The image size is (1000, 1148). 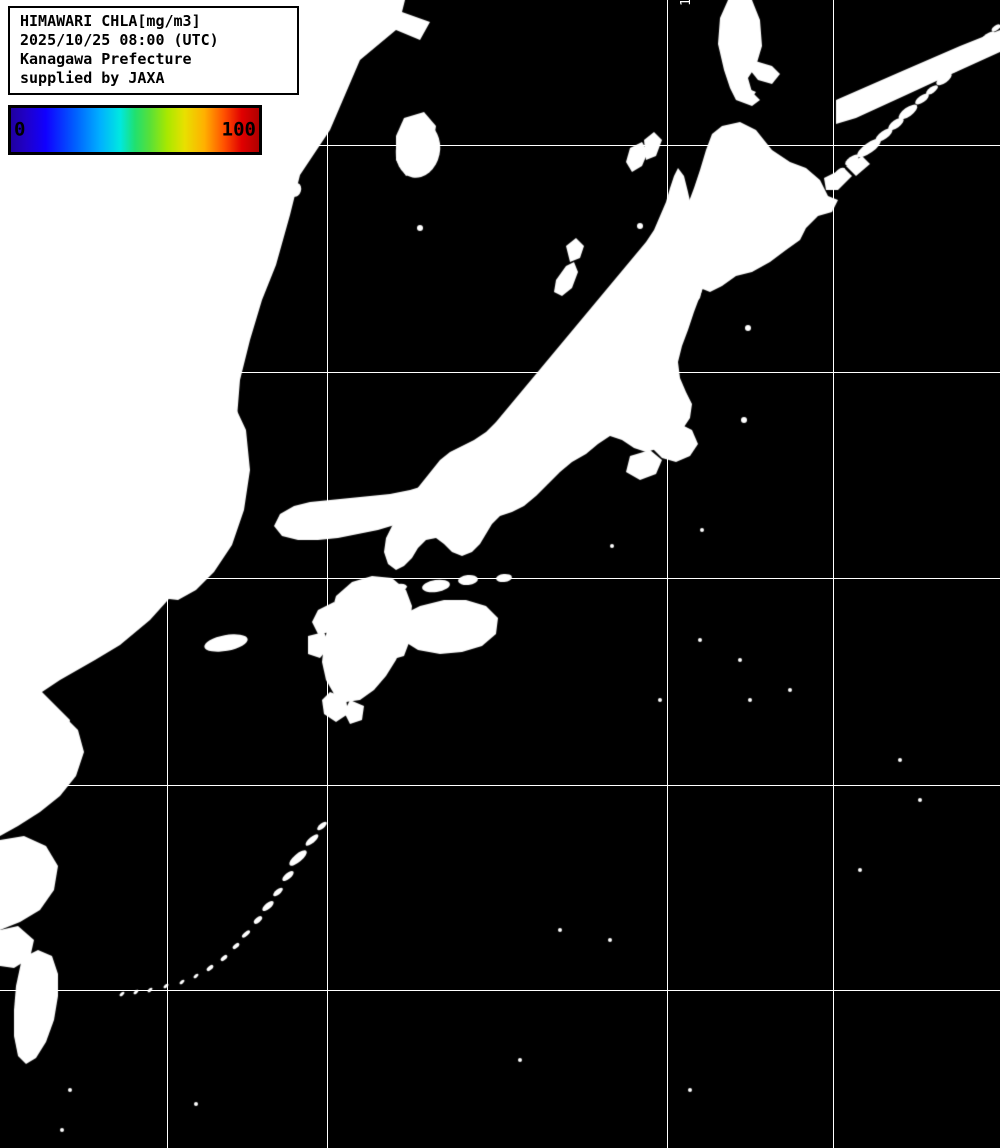 I want to click on colorbar-gradient, so click(x=135, y=130).